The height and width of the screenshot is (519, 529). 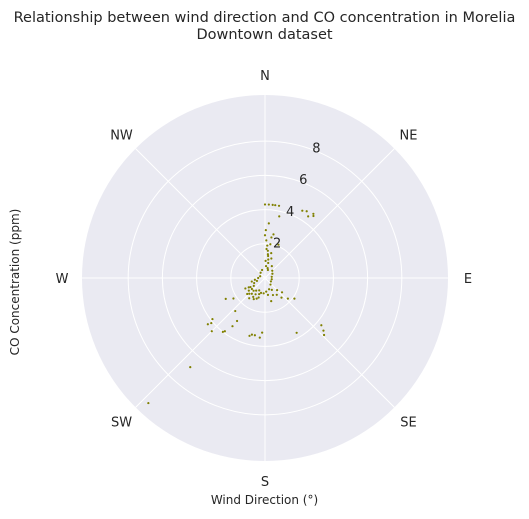 I want to click on angular-gridline-sw, so click(x=200, y=342).